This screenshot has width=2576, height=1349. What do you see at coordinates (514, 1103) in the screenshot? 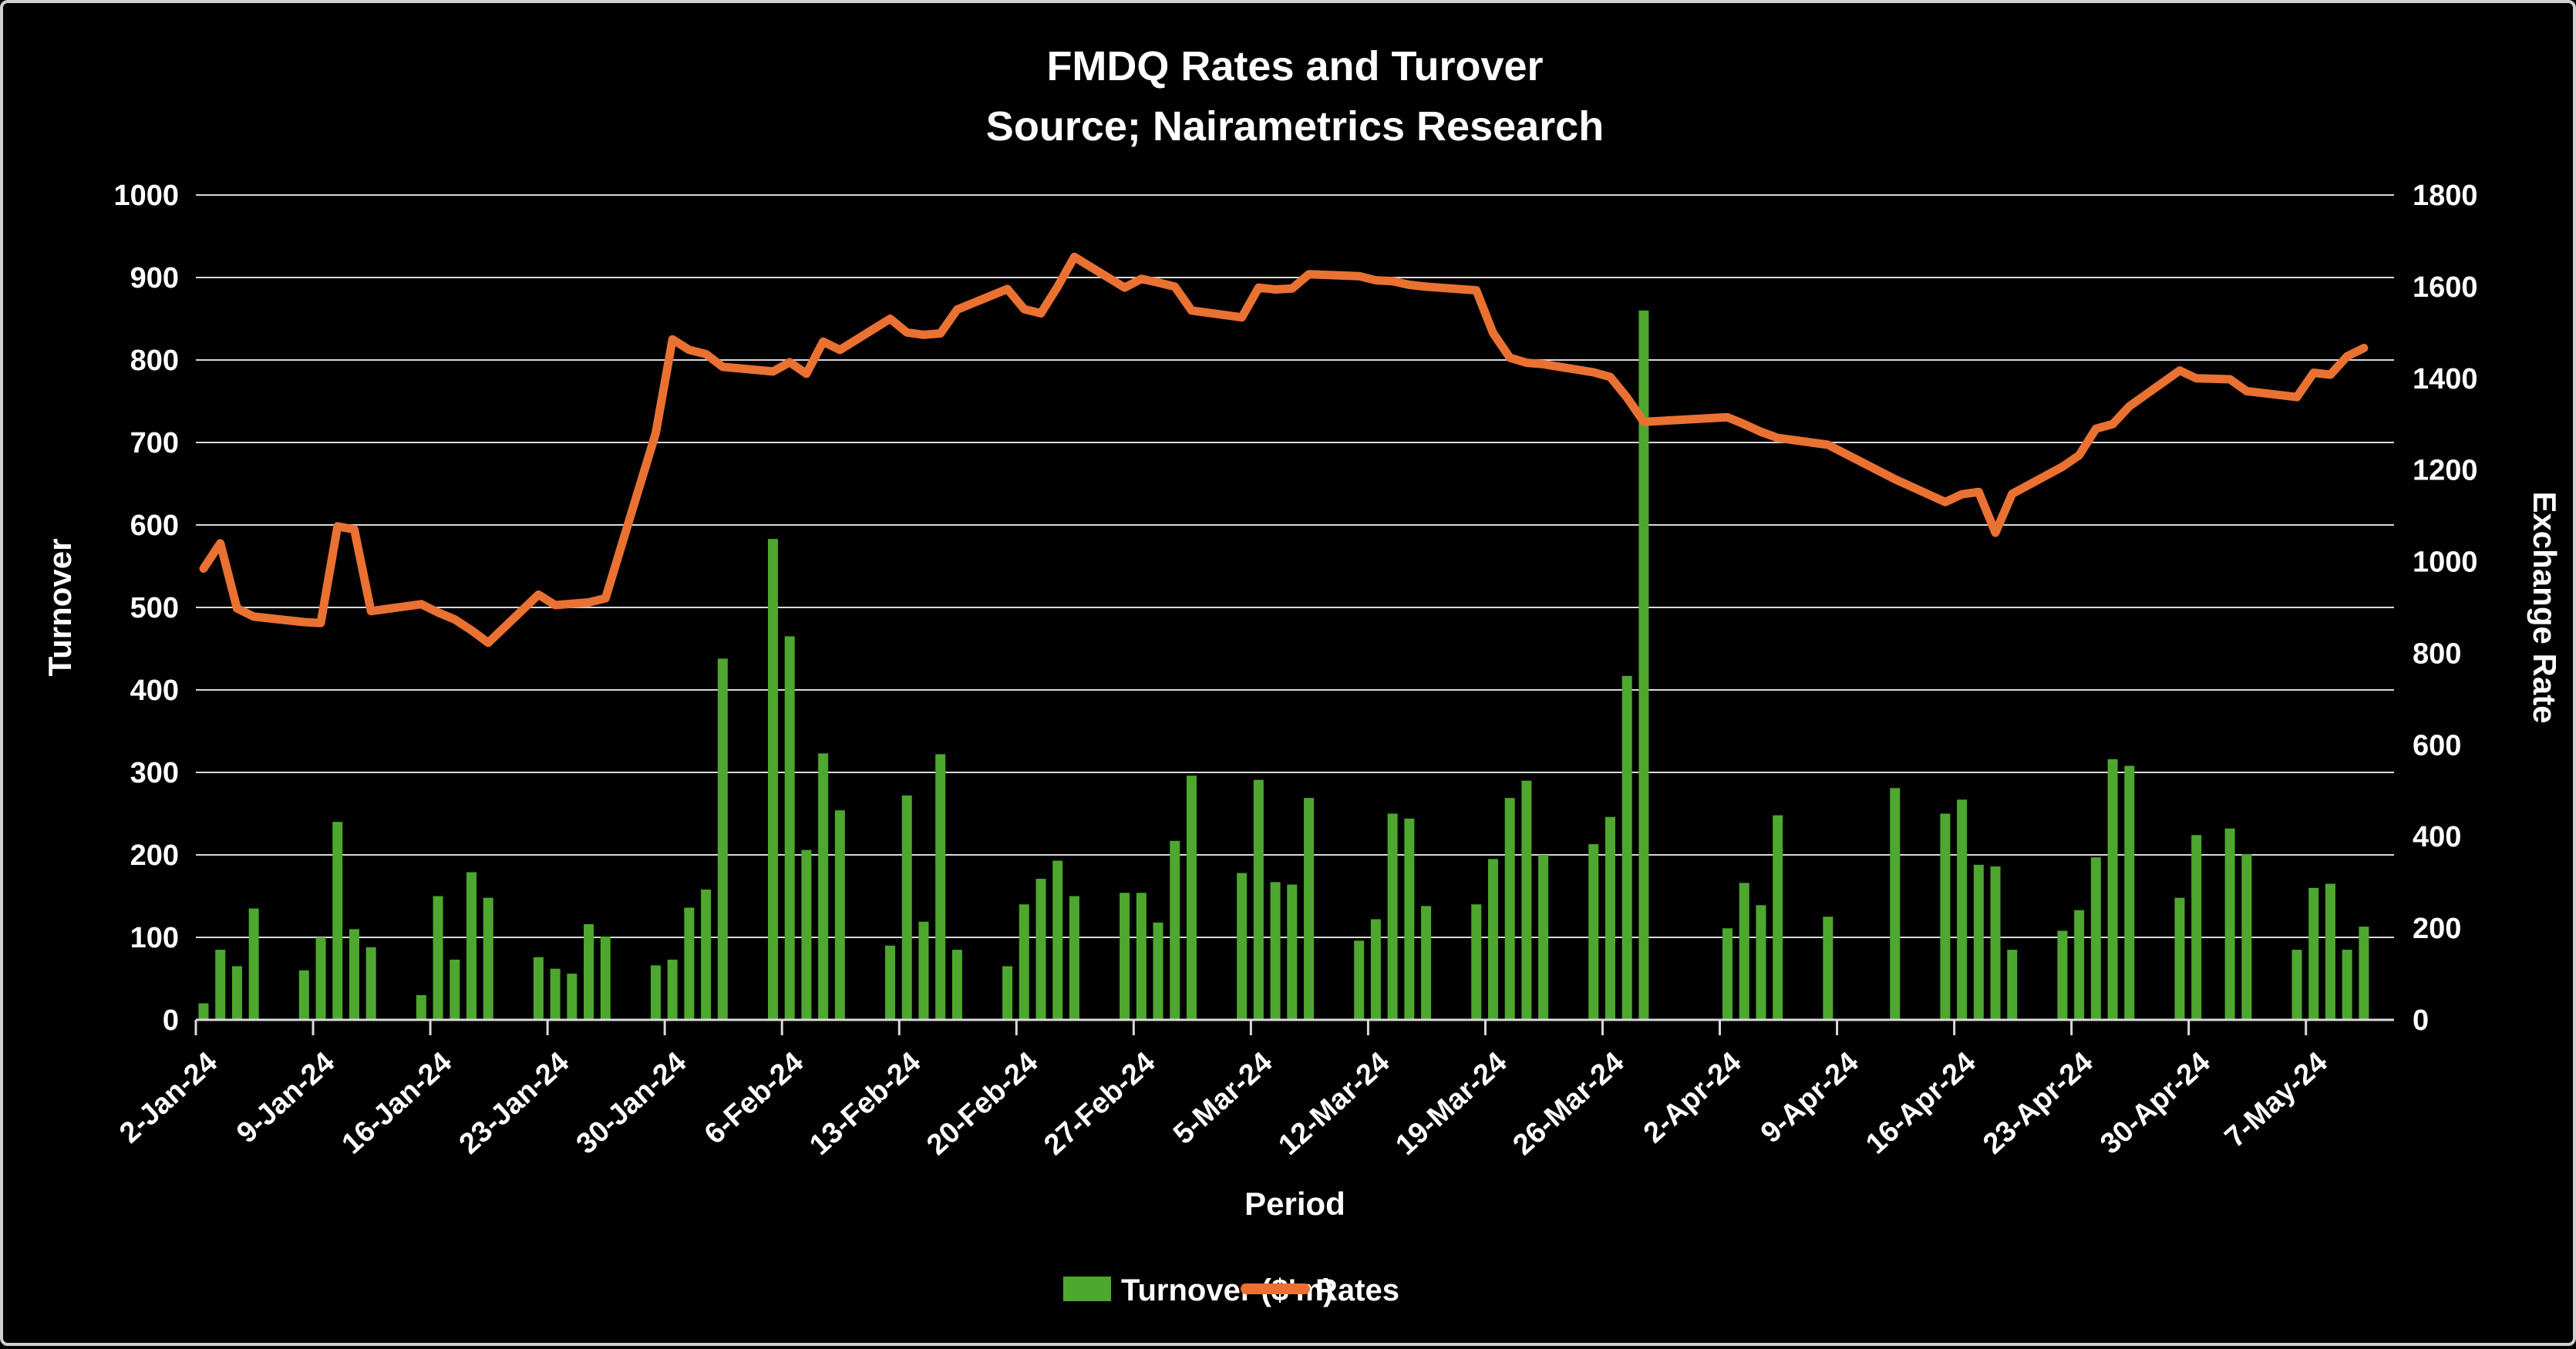
I see `x-axis-tick-label: 23-Jan-24` at bounding box center [514, 1103].